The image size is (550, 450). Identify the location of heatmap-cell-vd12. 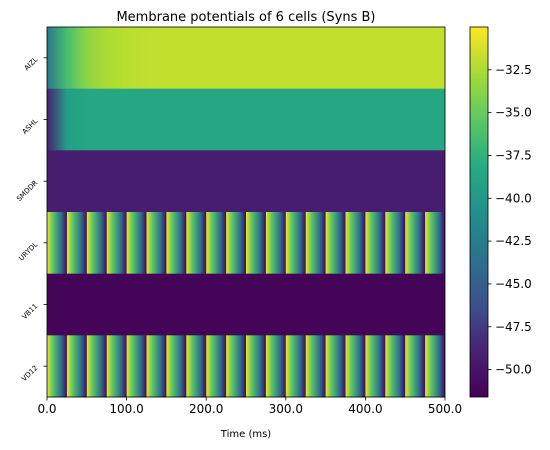
(246, 366).